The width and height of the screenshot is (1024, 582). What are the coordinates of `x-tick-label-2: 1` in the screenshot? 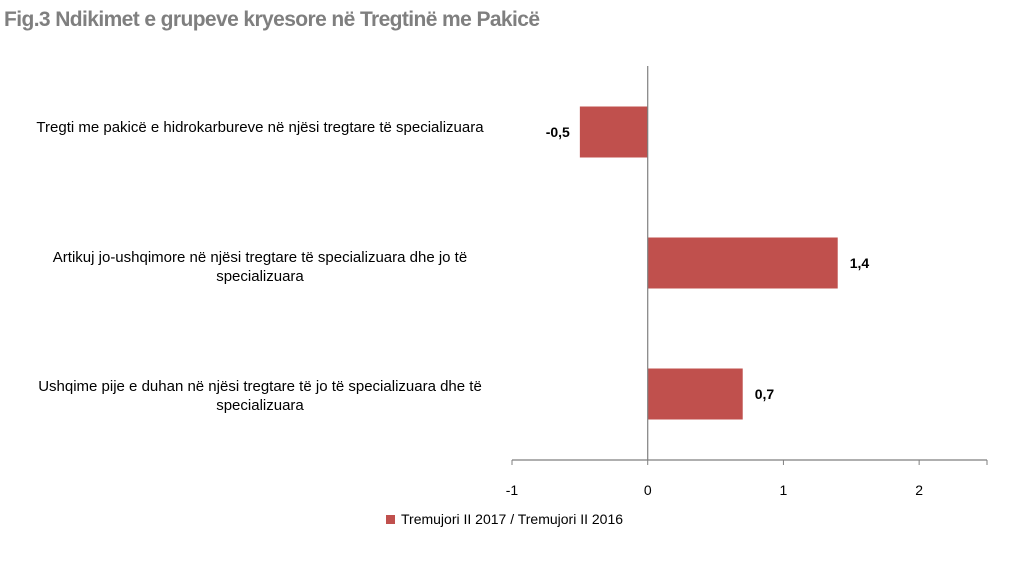 It's located at (784, 490).